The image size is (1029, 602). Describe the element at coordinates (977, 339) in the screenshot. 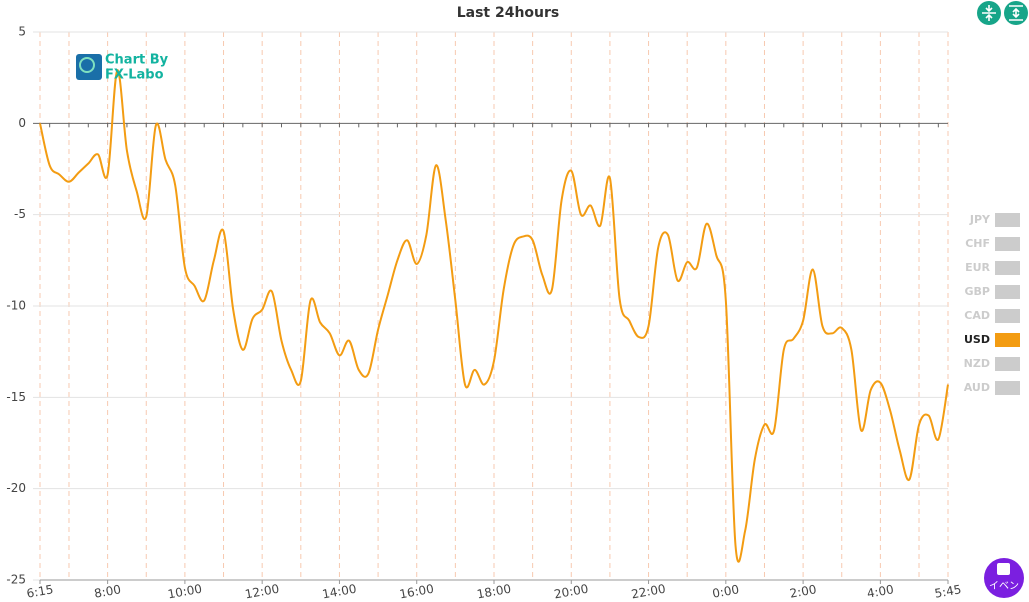

I see `legend-label: USD` at that location.